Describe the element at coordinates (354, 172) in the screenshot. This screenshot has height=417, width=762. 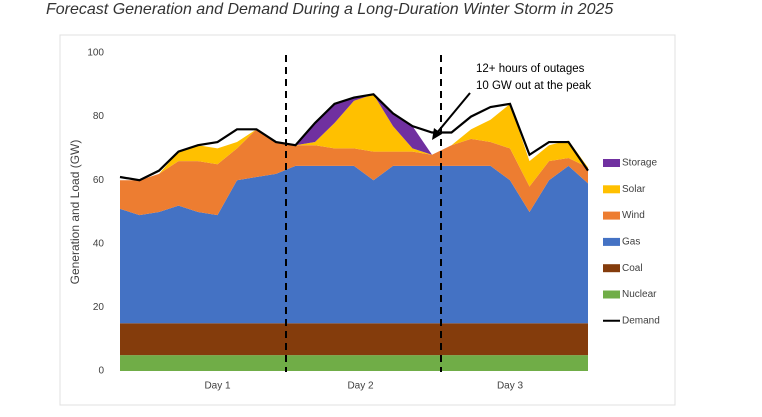
I see `area-wind` at that location.